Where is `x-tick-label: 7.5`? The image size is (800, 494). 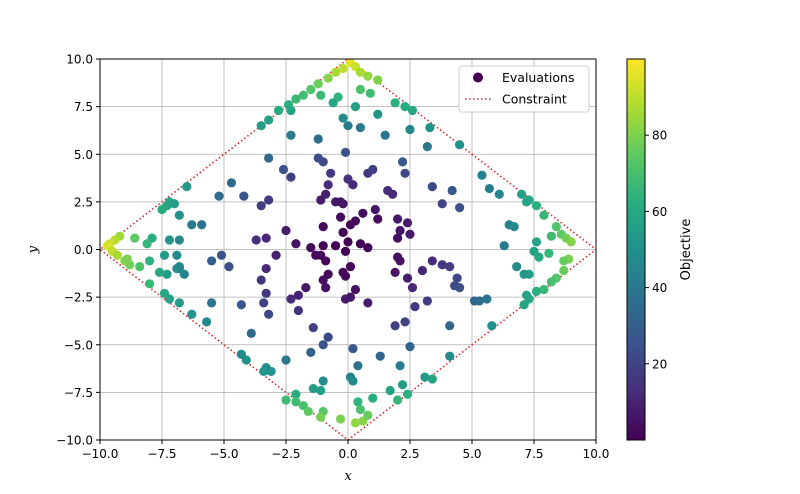 x-tick-label: 7.5 is located at coordinates (533, 454).